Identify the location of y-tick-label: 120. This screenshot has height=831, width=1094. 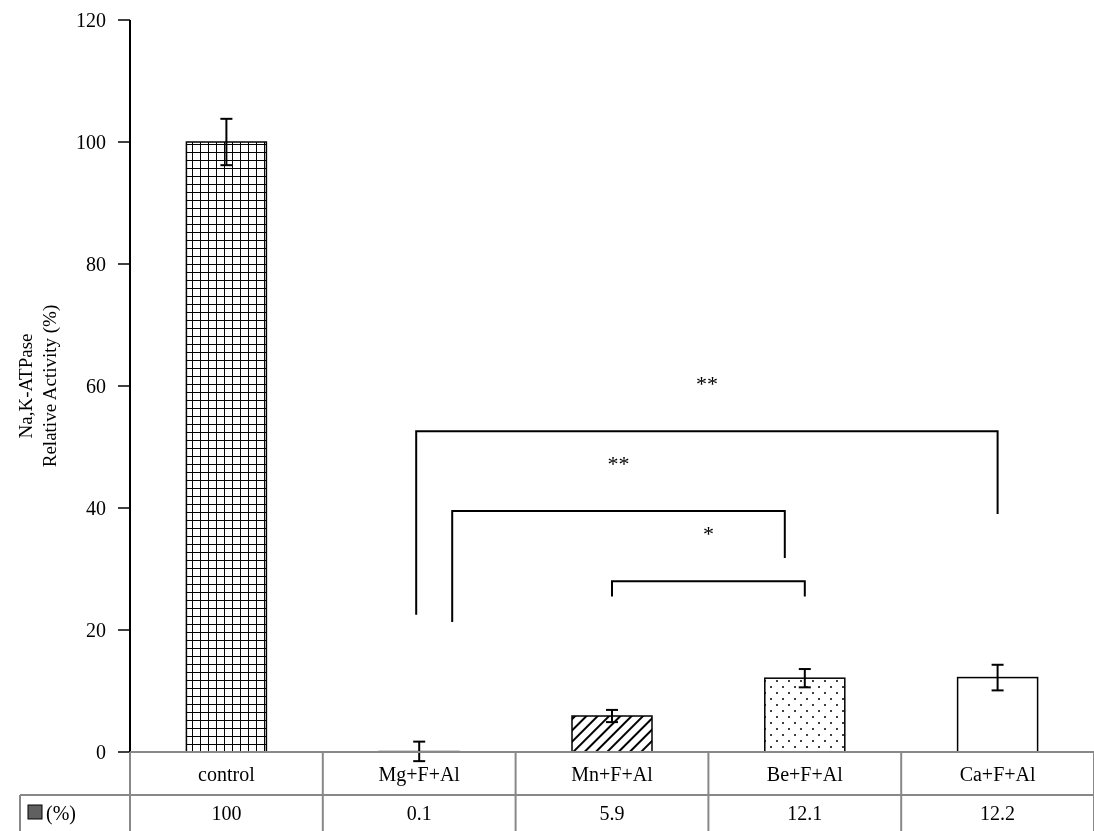
(91, 20).